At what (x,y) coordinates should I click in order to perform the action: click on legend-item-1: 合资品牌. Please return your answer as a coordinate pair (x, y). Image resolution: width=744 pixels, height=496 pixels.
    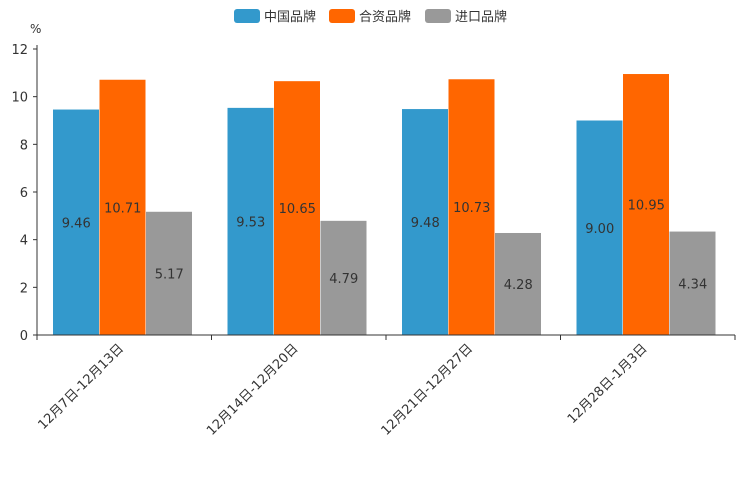
    Looking at the image, I should click on (370, 17).